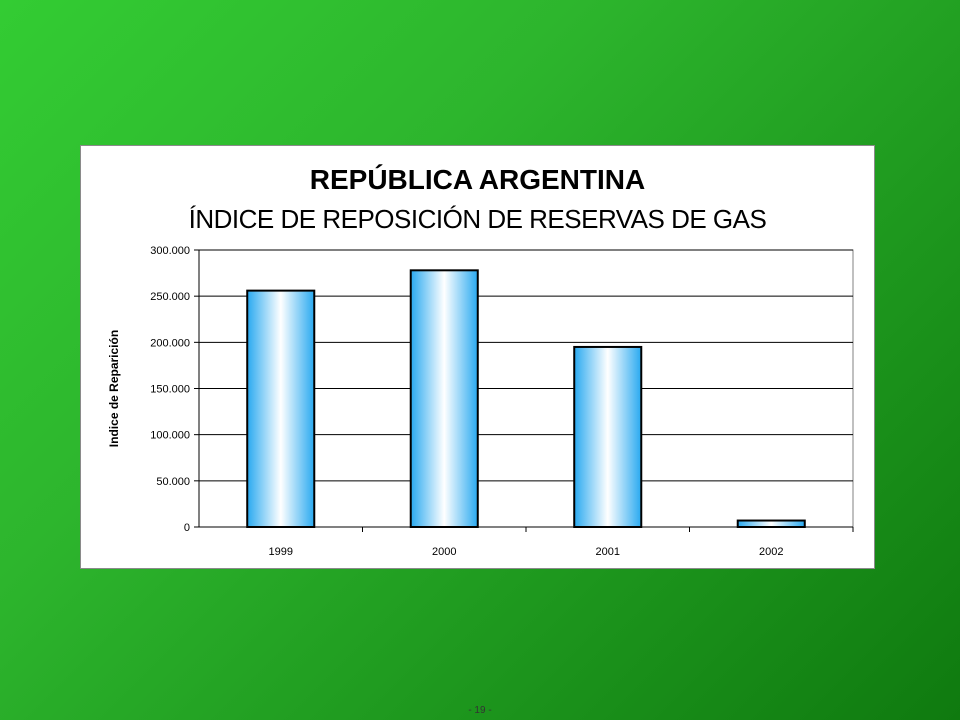 The image size is (960, 720). What do you see at coordinates (608, 436) in the screenshot?
I see `bar-2001` at bounding box center [608, 436].